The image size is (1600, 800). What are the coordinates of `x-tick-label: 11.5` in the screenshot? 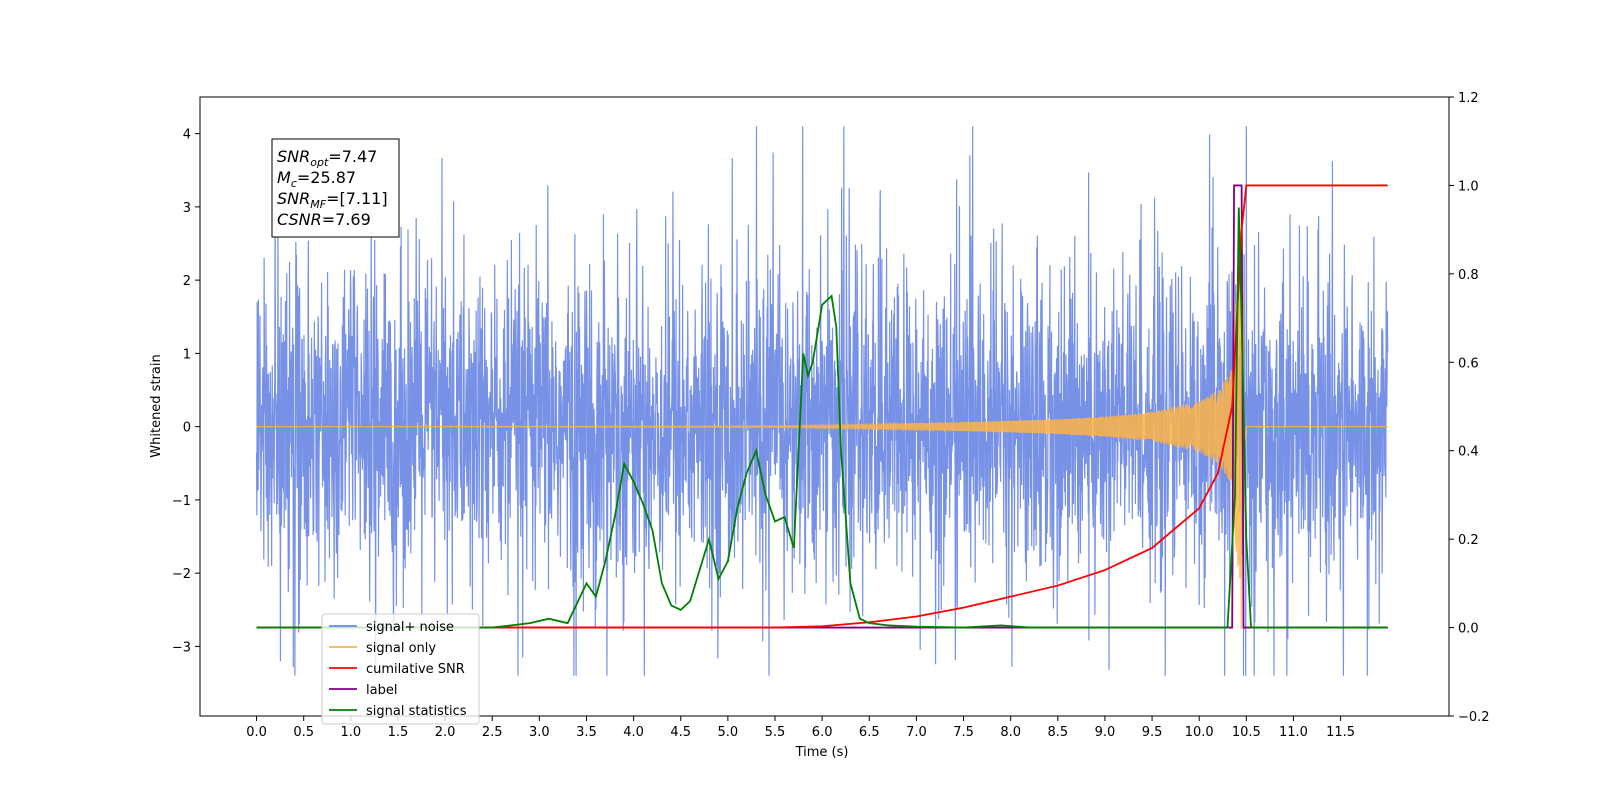 It's located at (1340, 732).